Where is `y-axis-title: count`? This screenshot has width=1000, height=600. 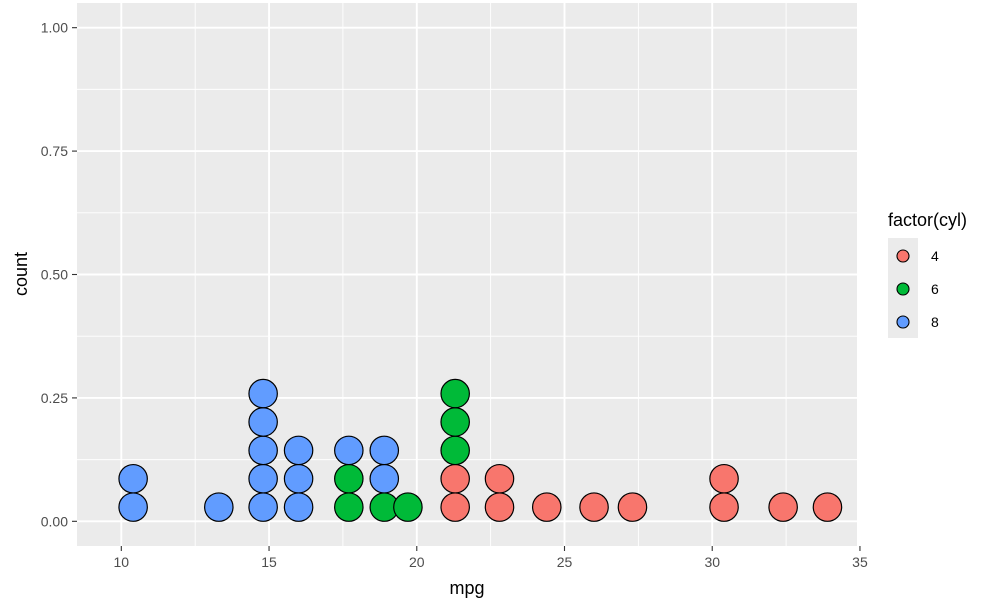 y-axis-title: count is located at coordinates (21, 274).